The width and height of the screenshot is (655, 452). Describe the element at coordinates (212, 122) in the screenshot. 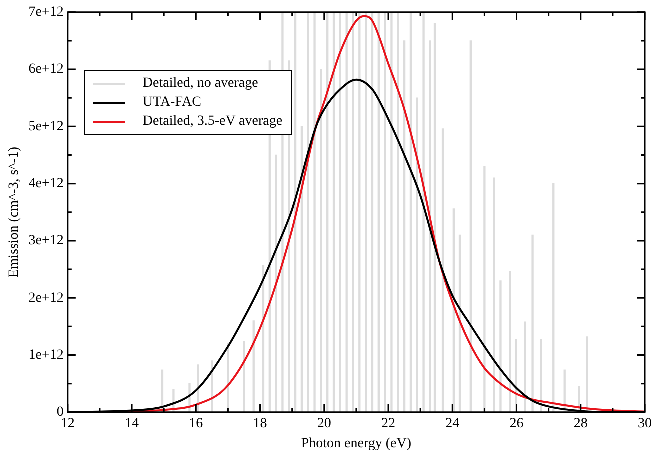

I see `legend-label: Detailed, 3.5-eV average` at that location.